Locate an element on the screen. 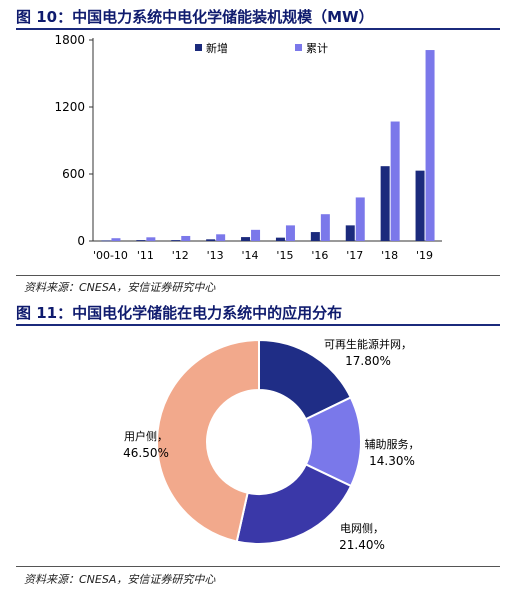 This screenshot has height=598, width=516. donut-label-value-0: 17.80% is located at coordinates (368, 361).